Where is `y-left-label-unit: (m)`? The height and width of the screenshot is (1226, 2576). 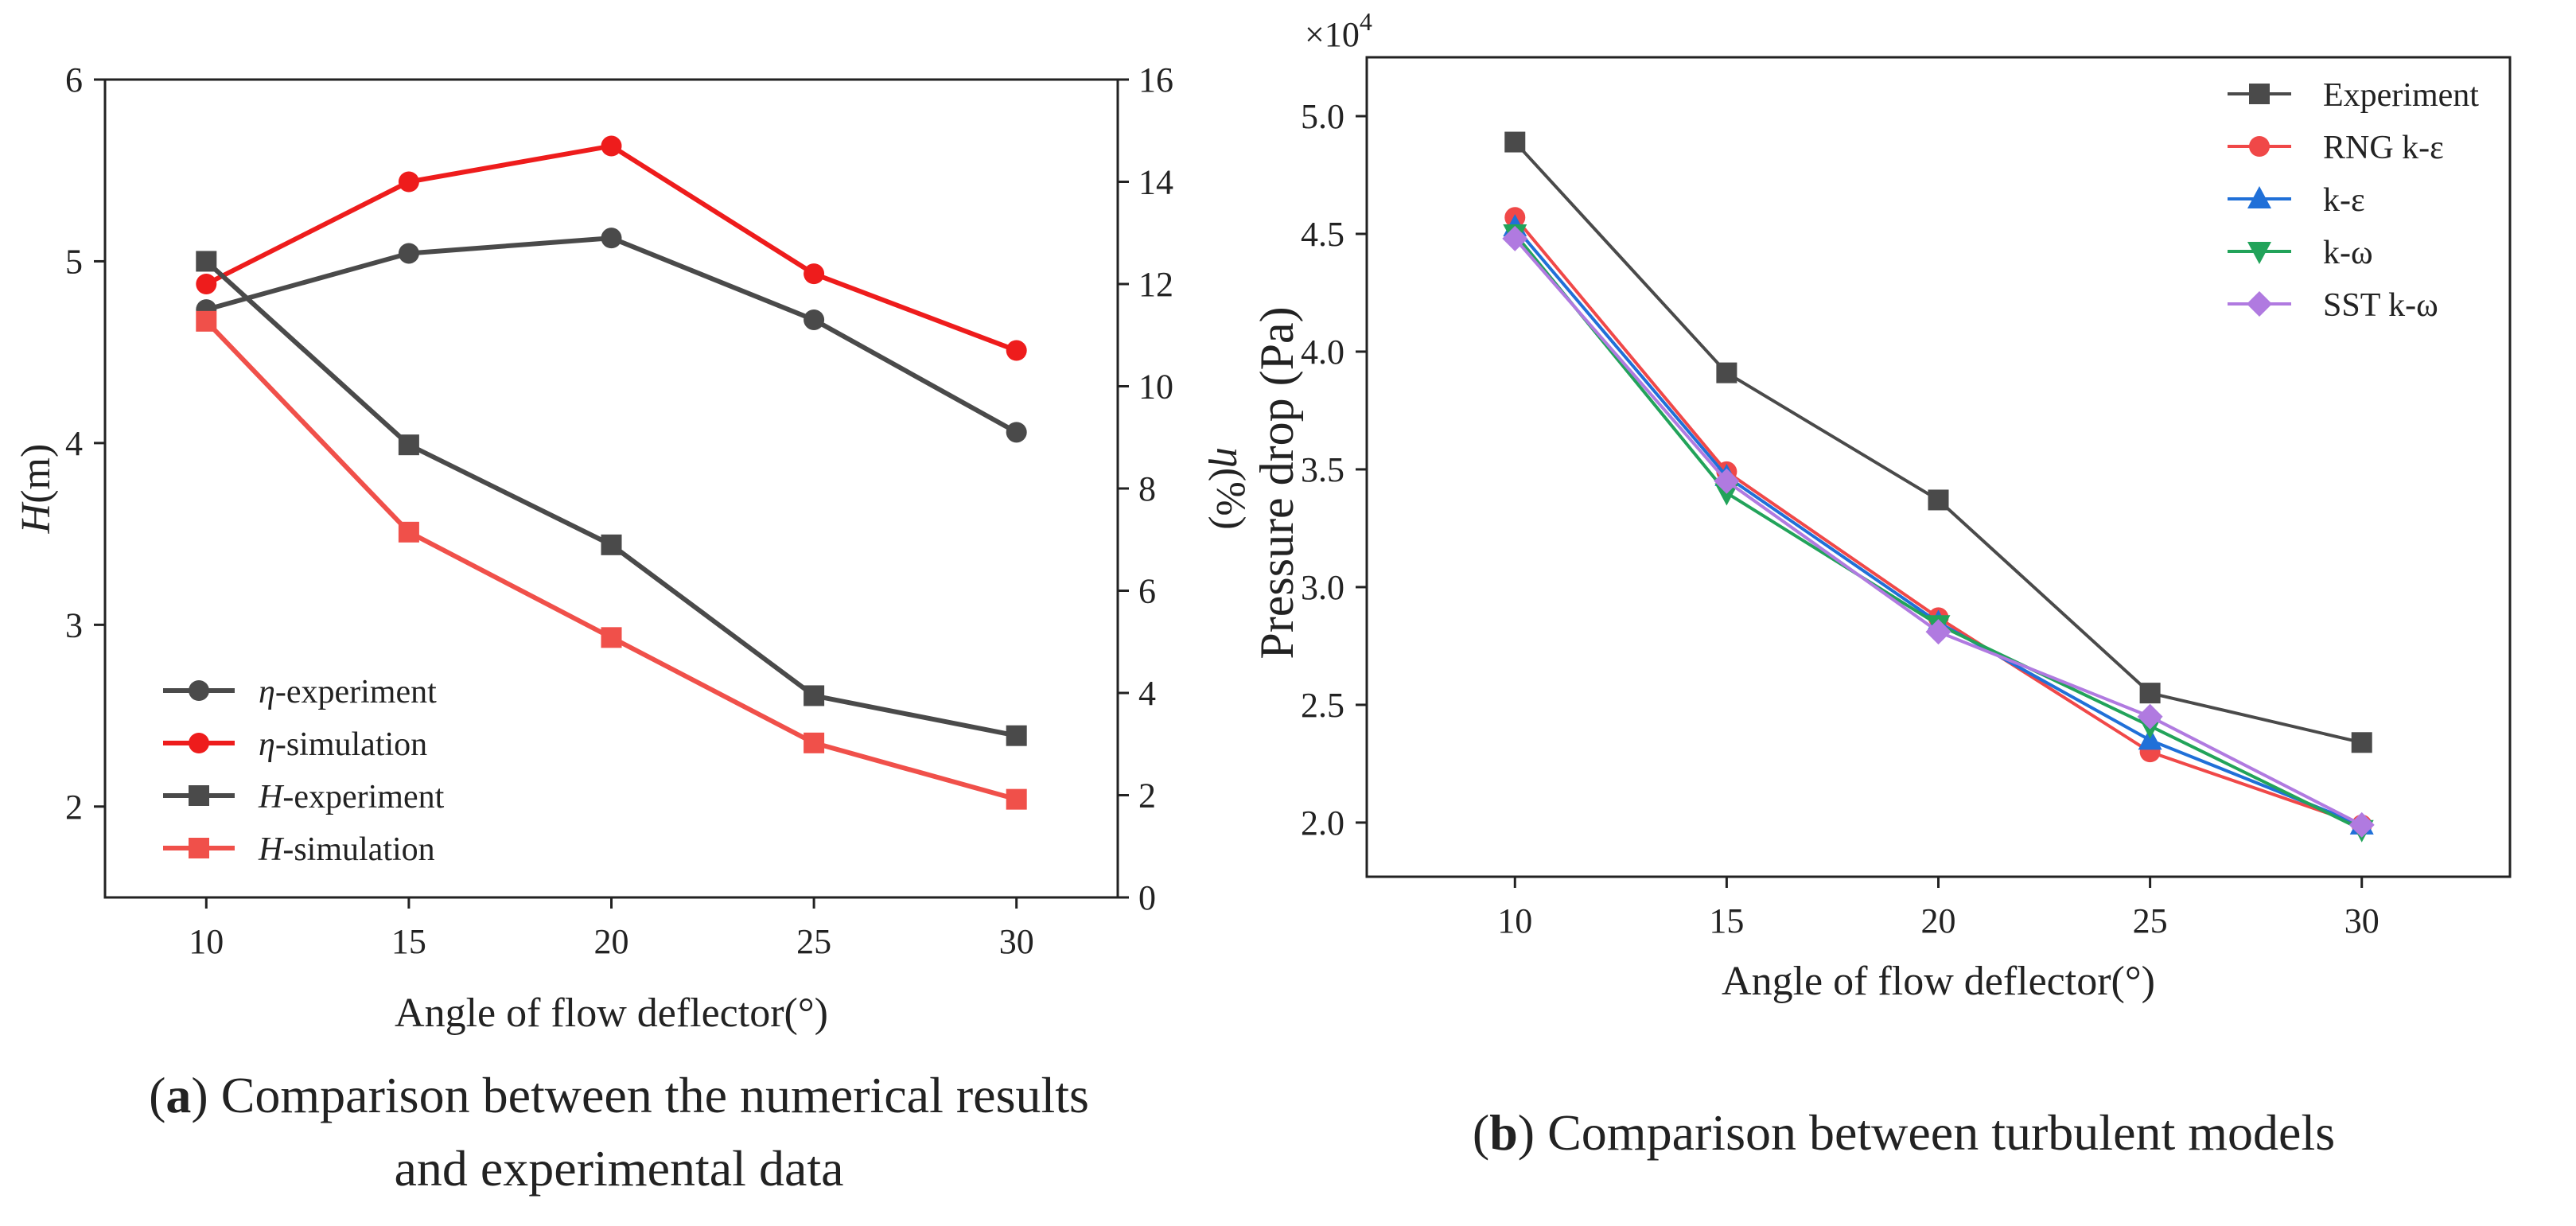 y-left-label-unit: (m) is located at coordinates (37, 474).